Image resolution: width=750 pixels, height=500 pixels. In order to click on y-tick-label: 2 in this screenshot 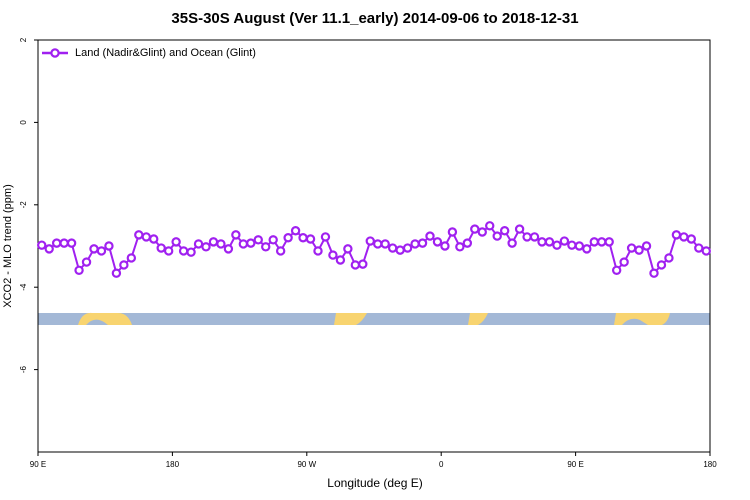, I will do `click(23, 39)`.